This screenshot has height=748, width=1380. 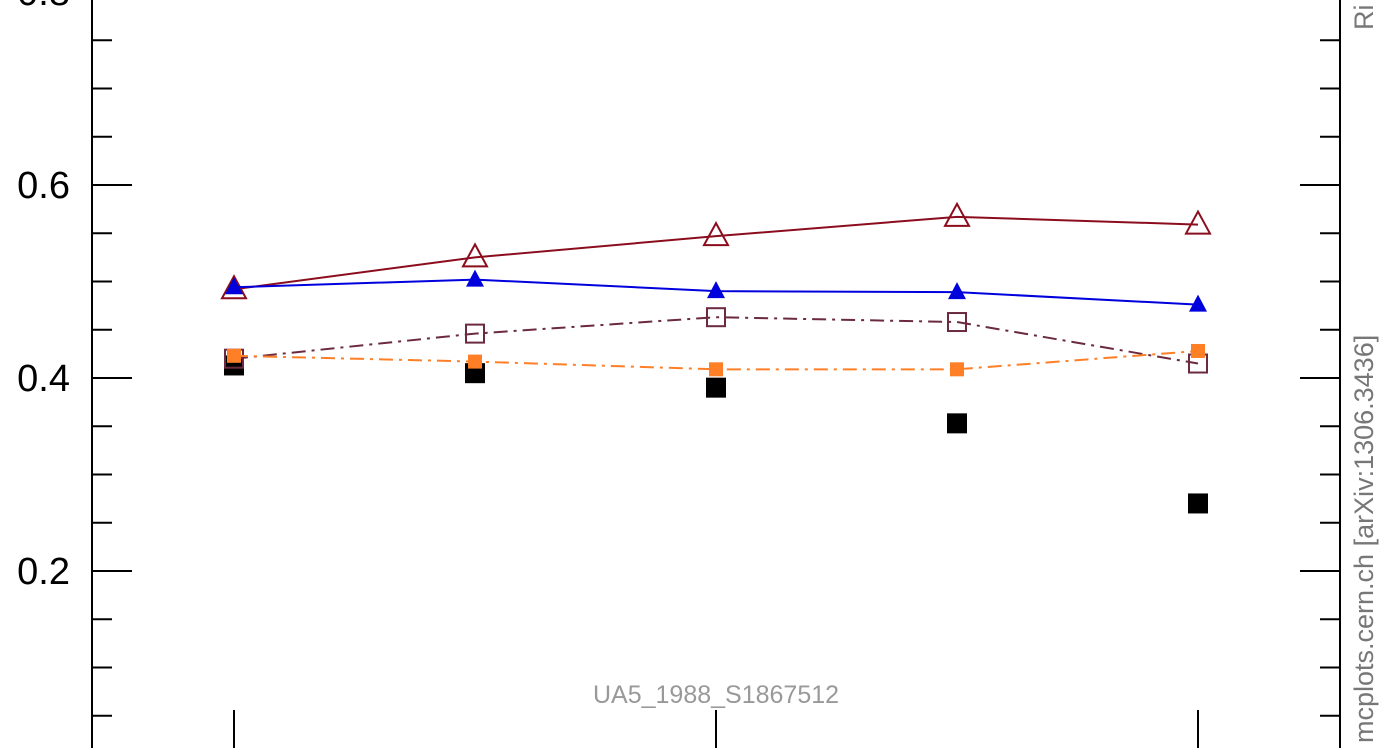 What do you see at coordinates (43, 7) in the screenshot?
I see `y-tick-label: 0.8` at bounding box center [43, 7].